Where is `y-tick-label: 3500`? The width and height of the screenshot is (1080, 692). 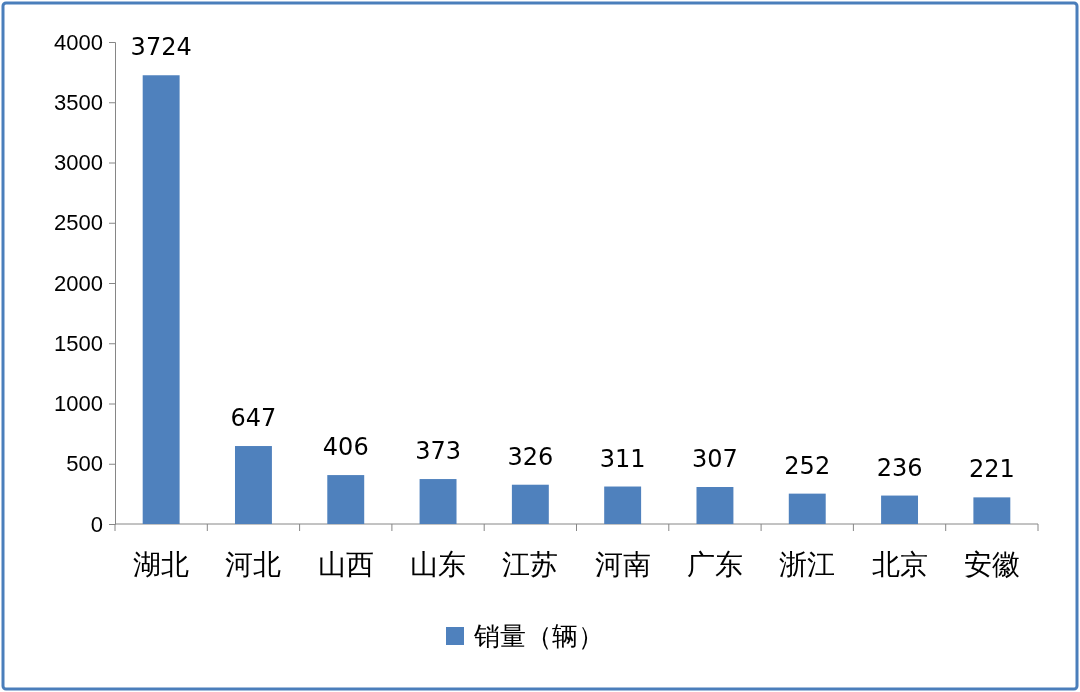
y-tick-label: 3500 is located at coordinates (78, 102).